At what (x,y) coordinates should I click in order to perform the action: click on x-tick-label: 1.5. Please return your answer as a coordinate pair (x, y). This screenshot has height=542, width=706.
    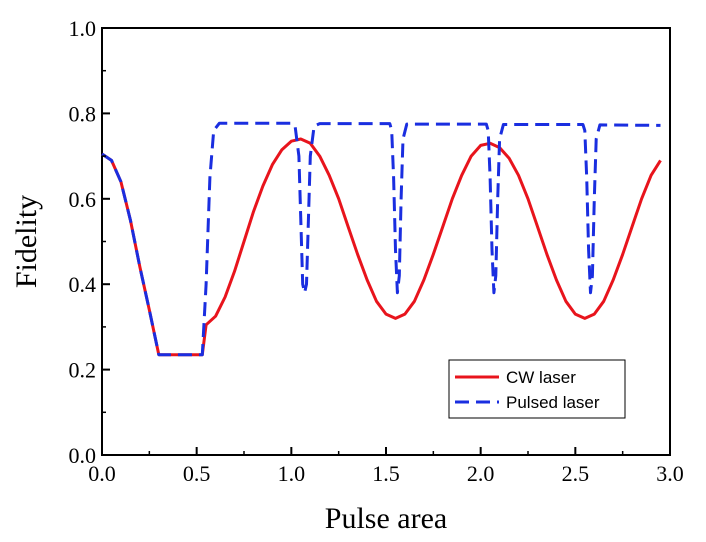
    Looking at the image, I should click on (386, 473).